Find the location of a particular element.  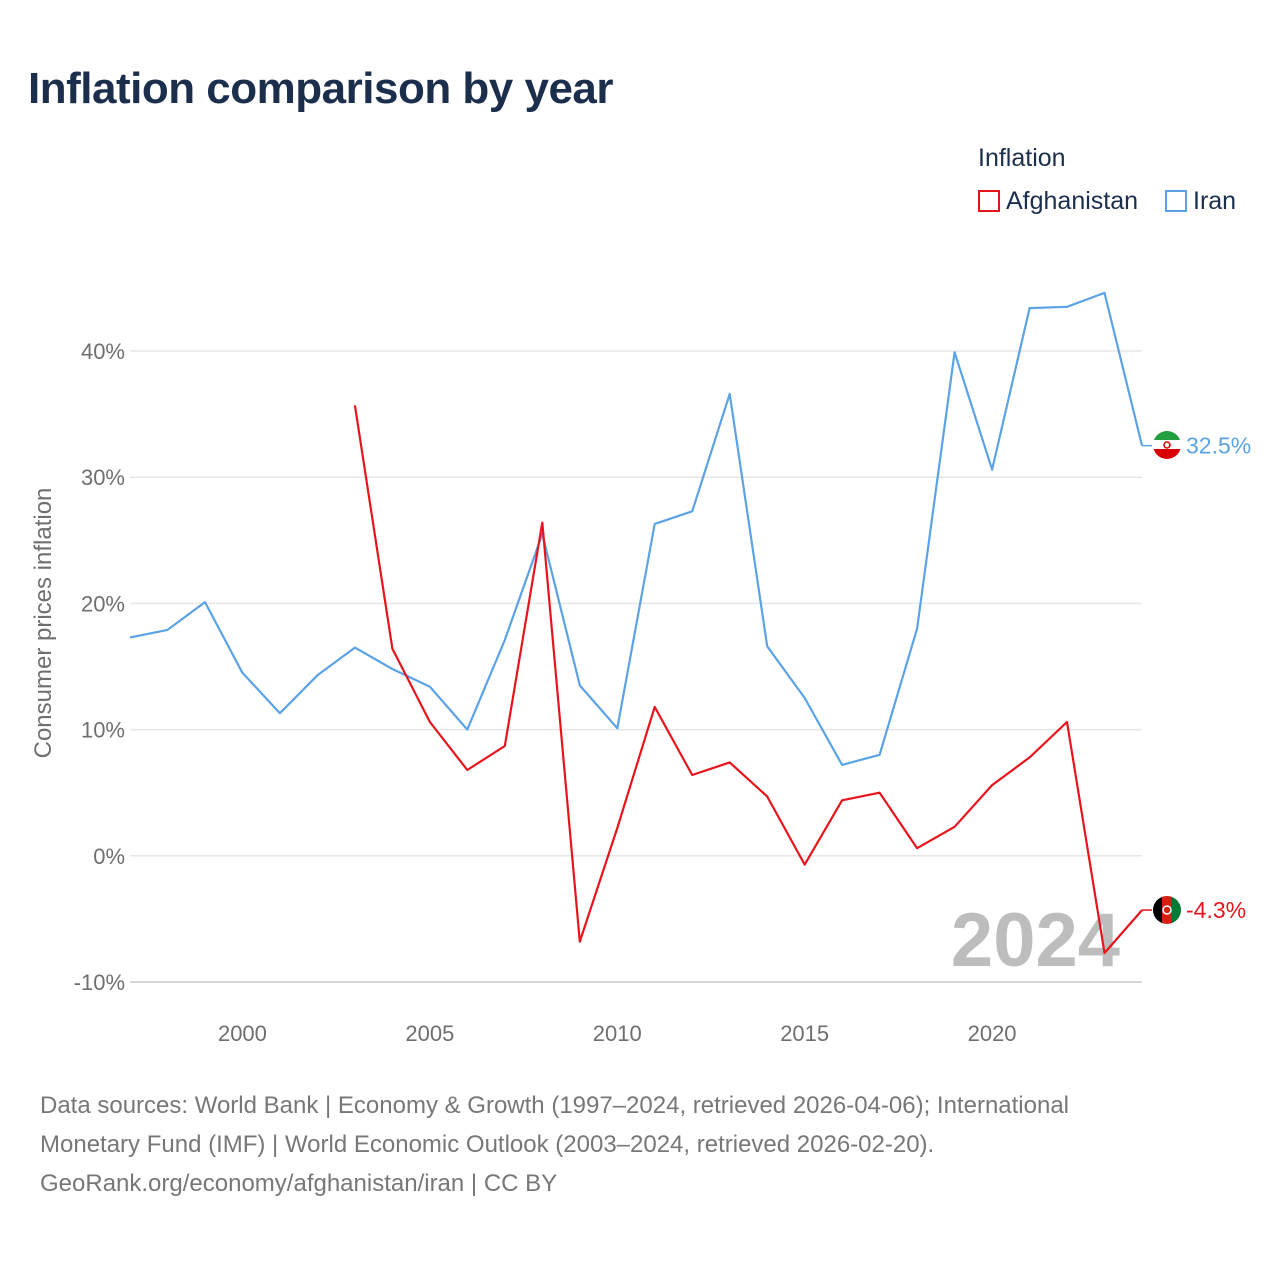

end-value-label-iran: 32.5% is located at coordinates (1218, 446).